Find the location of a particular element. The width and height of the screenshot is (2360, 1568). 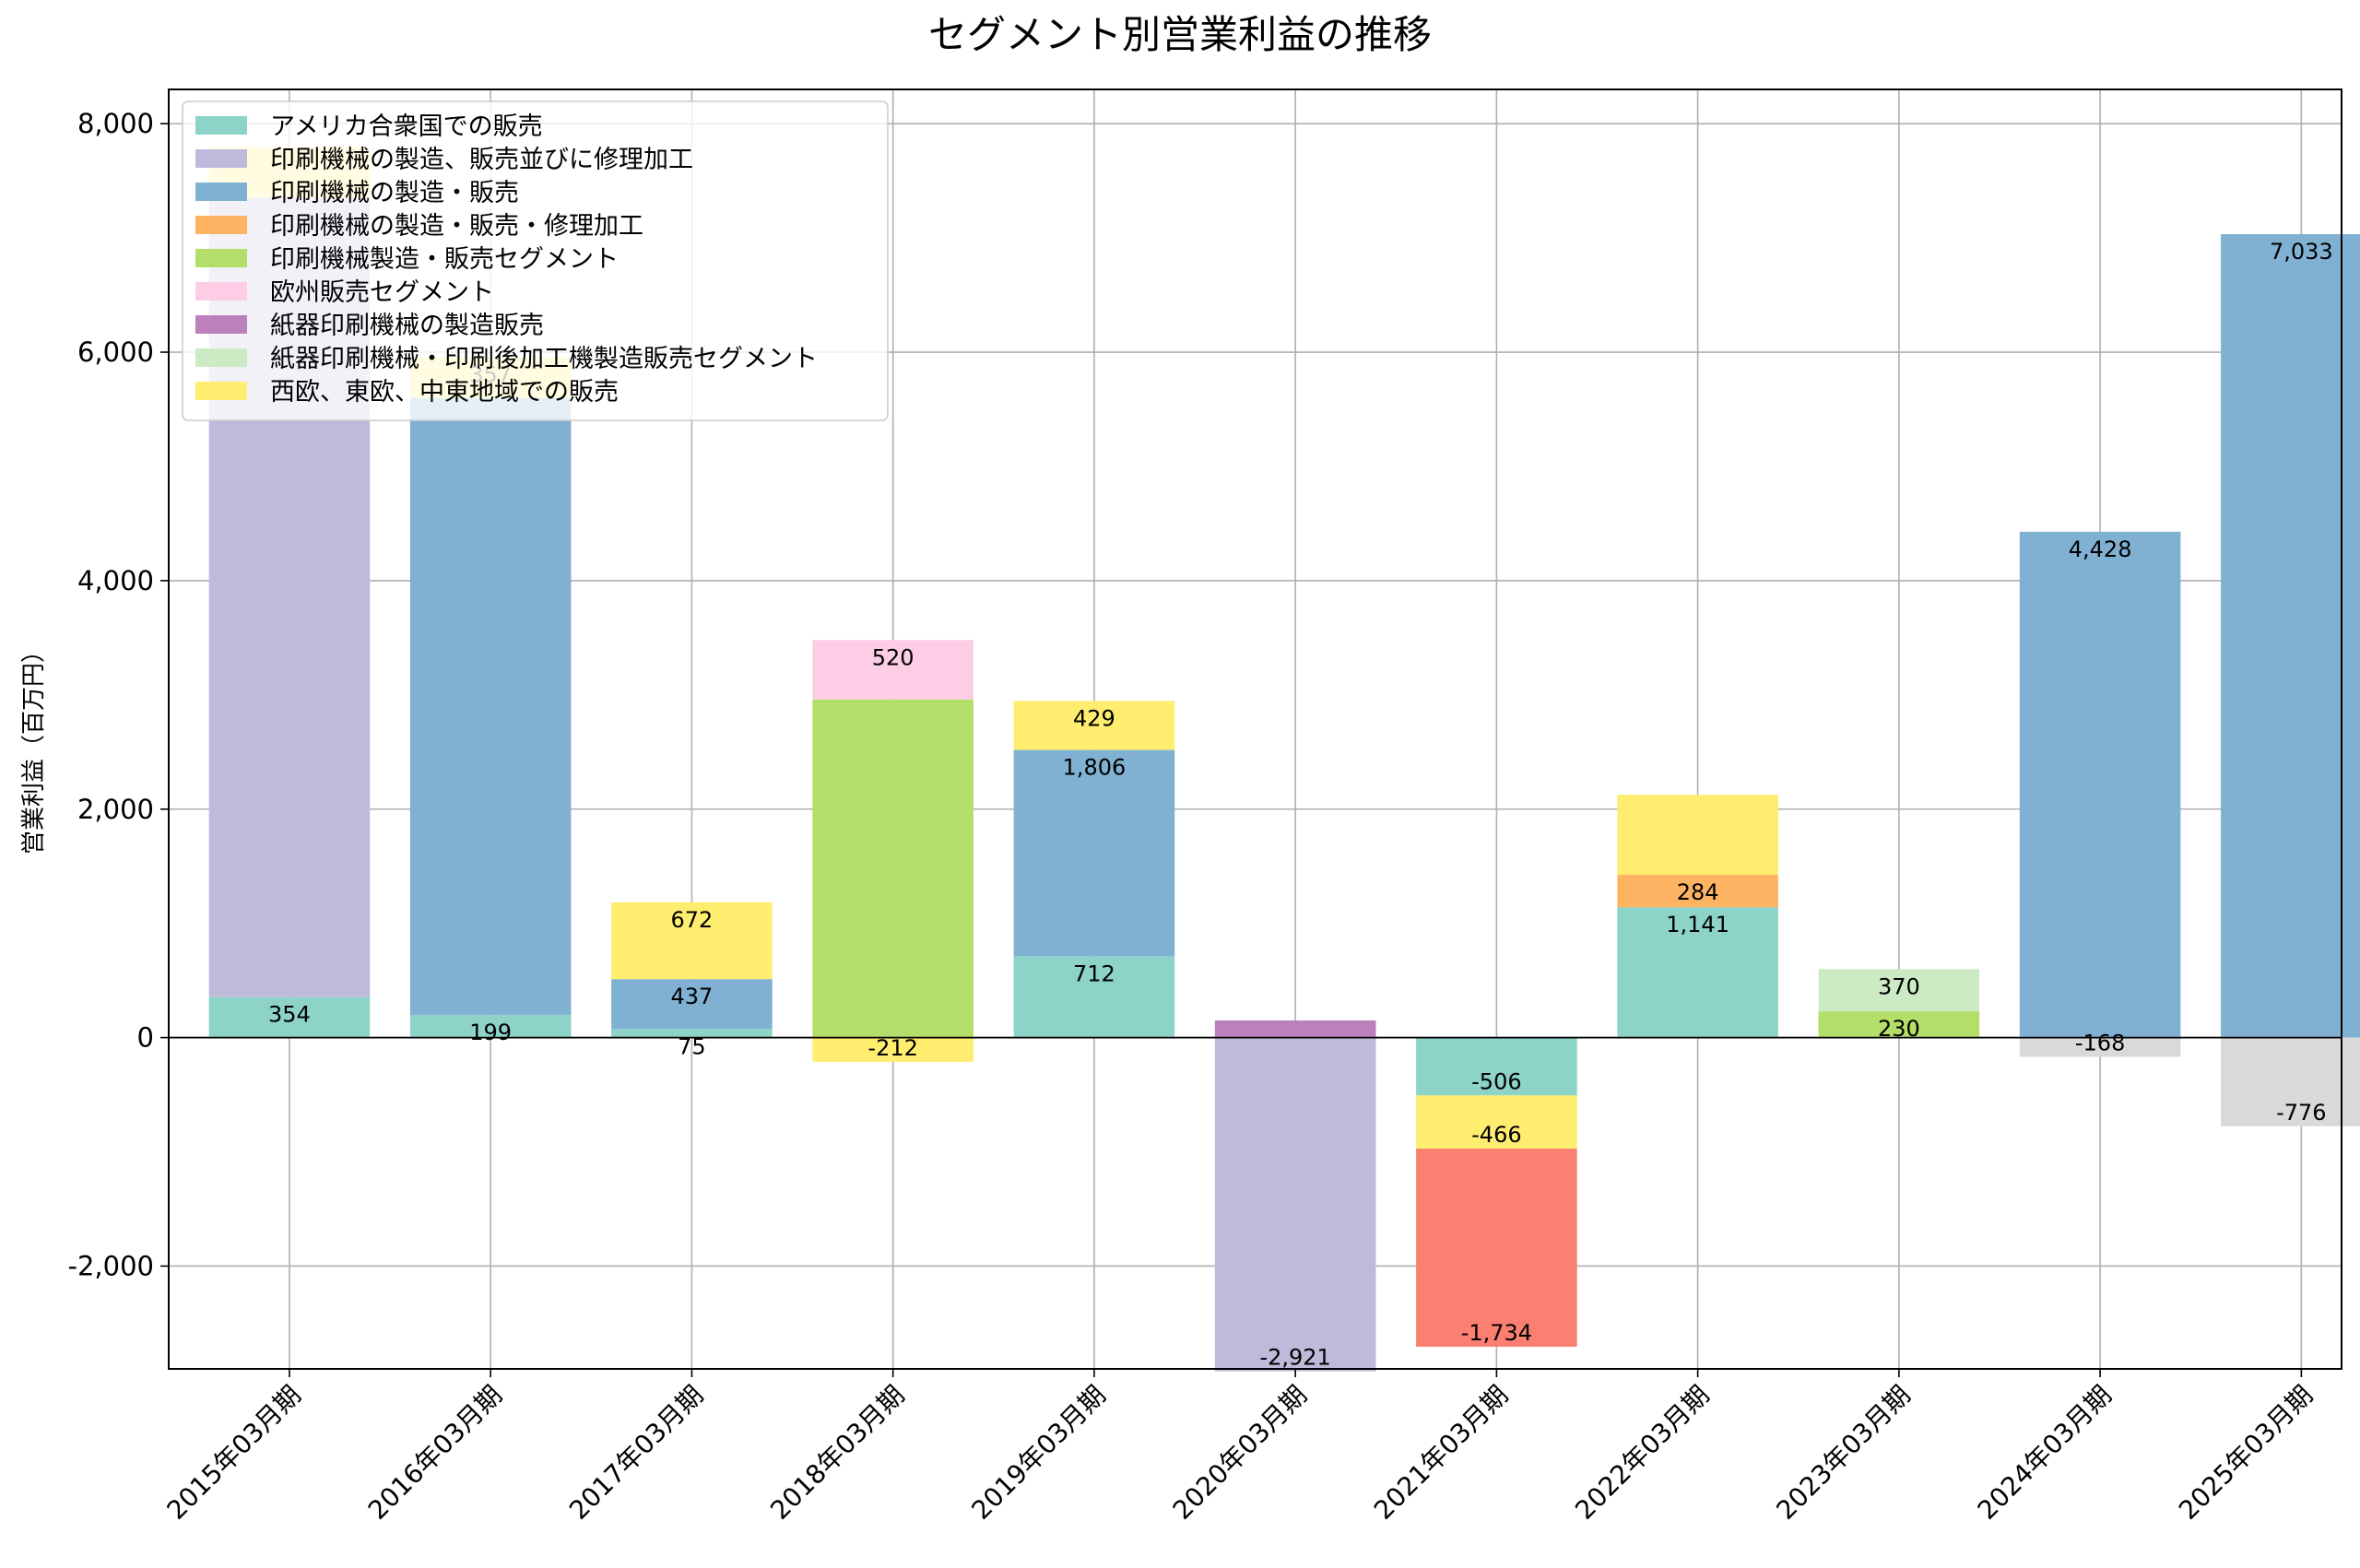

legend-label: 紙器印刷機械・印刷後加工機製造販売セグメント is located at coordinates (544, 359).